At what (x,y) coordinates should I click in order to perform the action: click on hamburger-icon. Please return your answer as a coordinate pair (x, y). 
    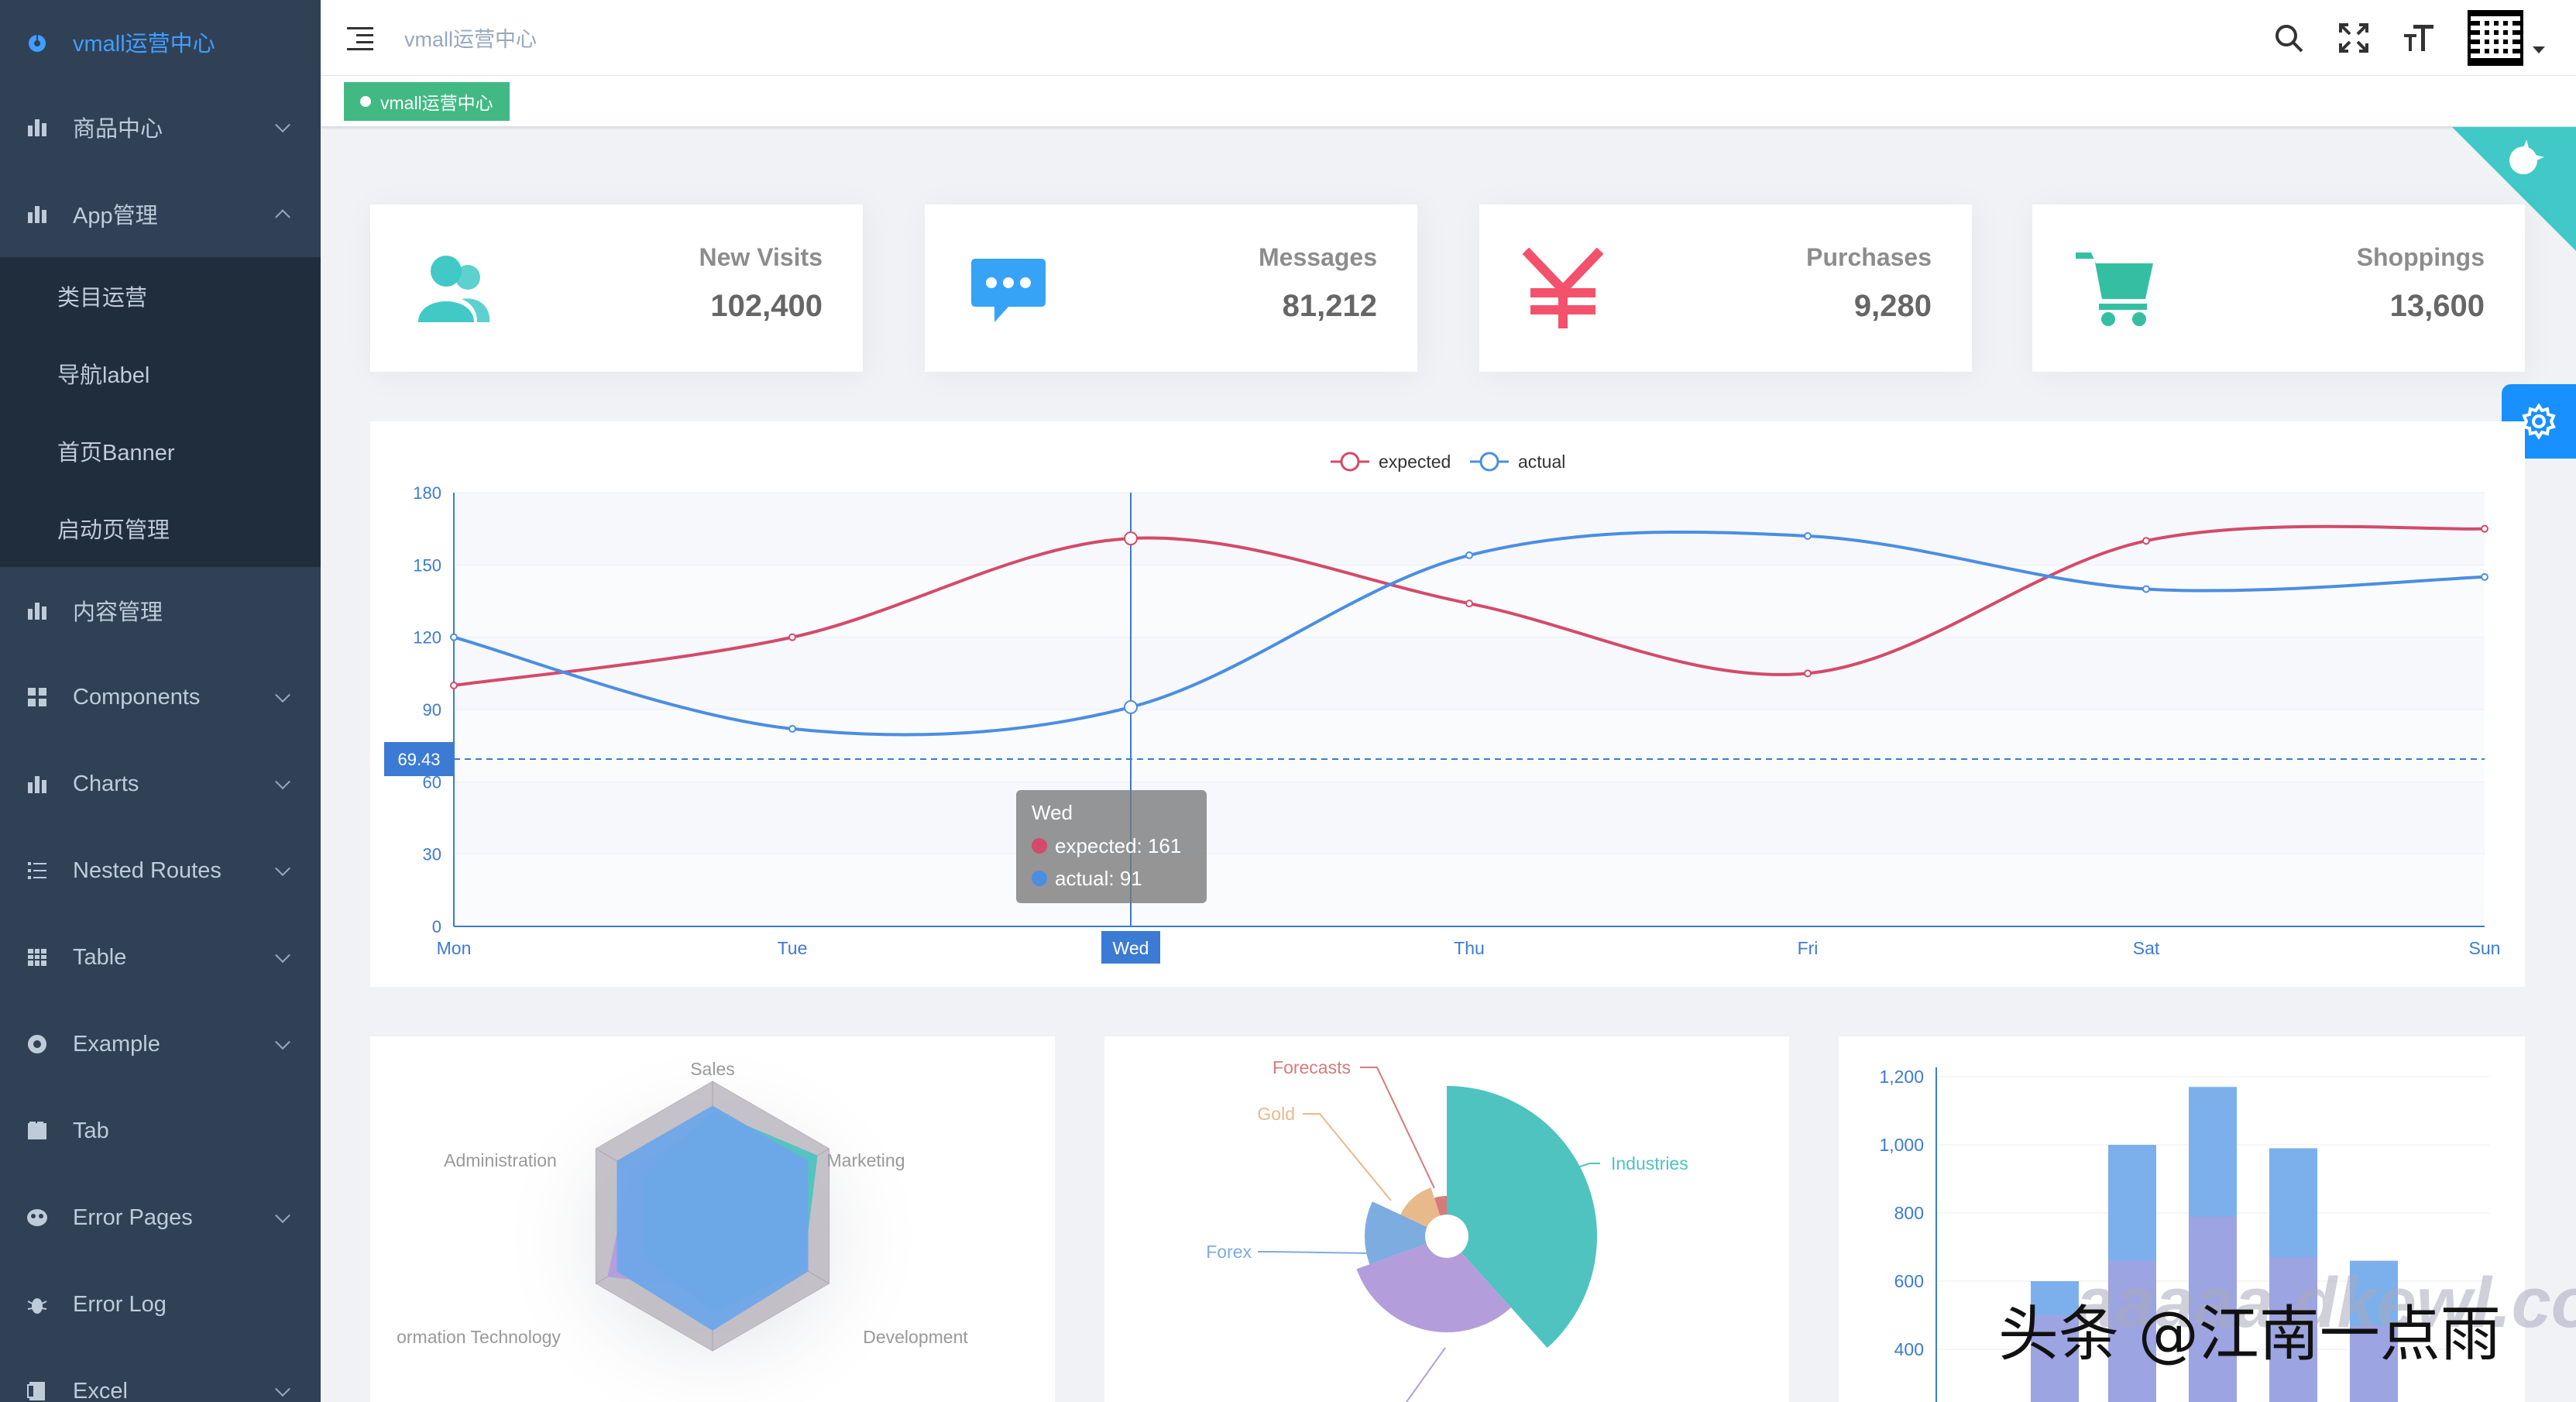
    Looking at the image, I should click on (360, 38).